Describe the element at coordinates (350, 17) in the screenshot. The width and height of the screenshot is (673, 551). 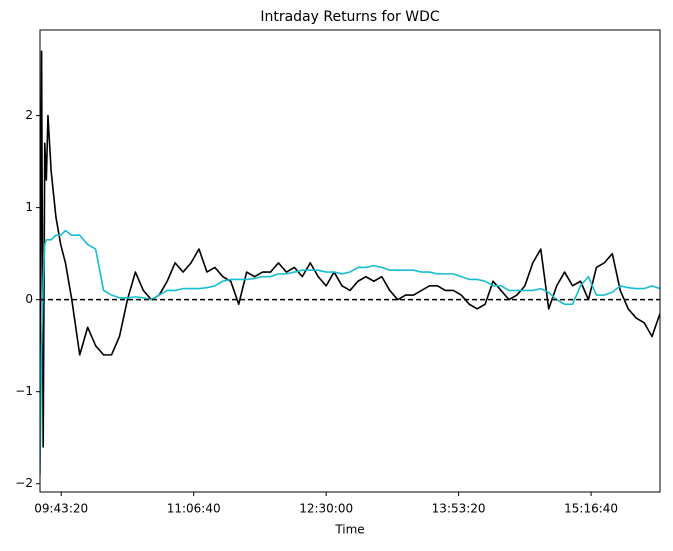
I see `chart-title: Intraday Returns for WDC` at that location.